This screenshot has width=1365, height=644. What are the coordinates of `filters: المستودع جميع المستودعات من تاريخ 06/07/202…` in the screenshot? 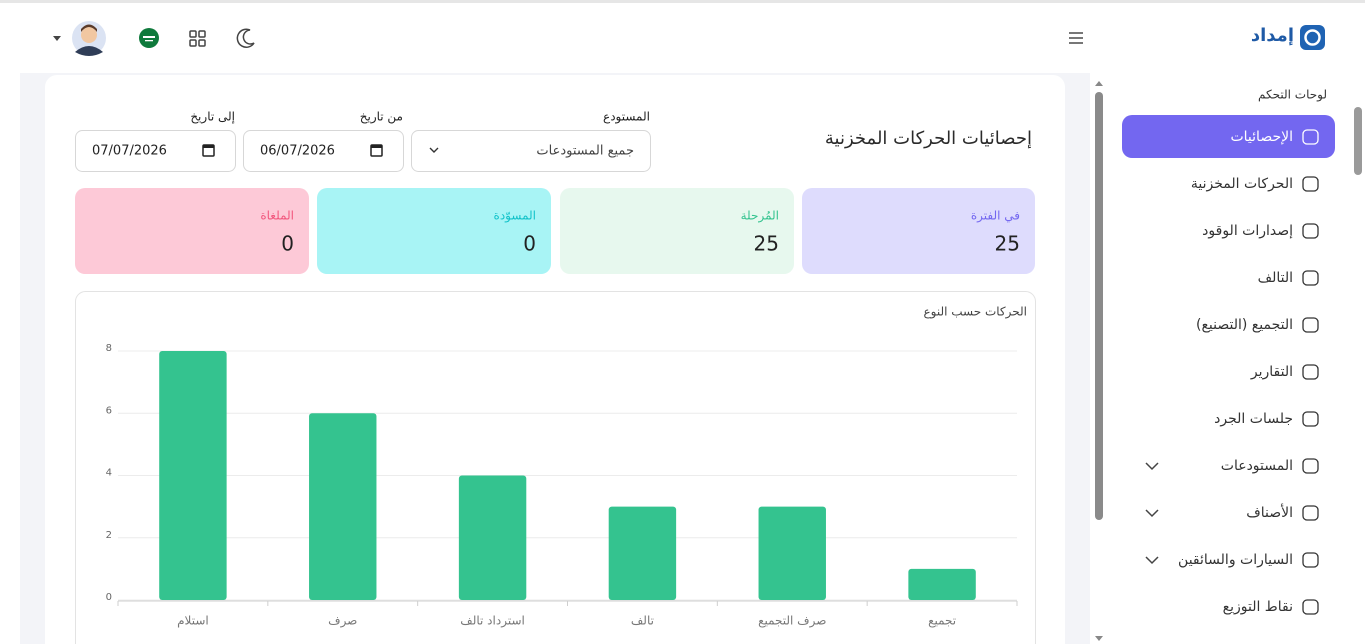 It's located at (363, 141).